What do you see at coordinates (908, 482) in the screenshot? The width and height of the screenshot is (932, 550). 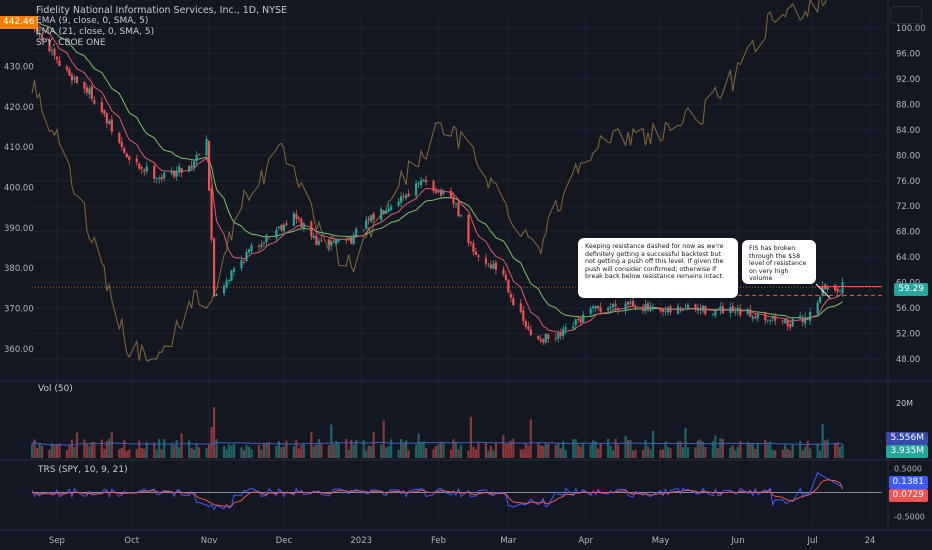 I see `trs-blue-badge: 0.1381` at bounding box center [908, 482].